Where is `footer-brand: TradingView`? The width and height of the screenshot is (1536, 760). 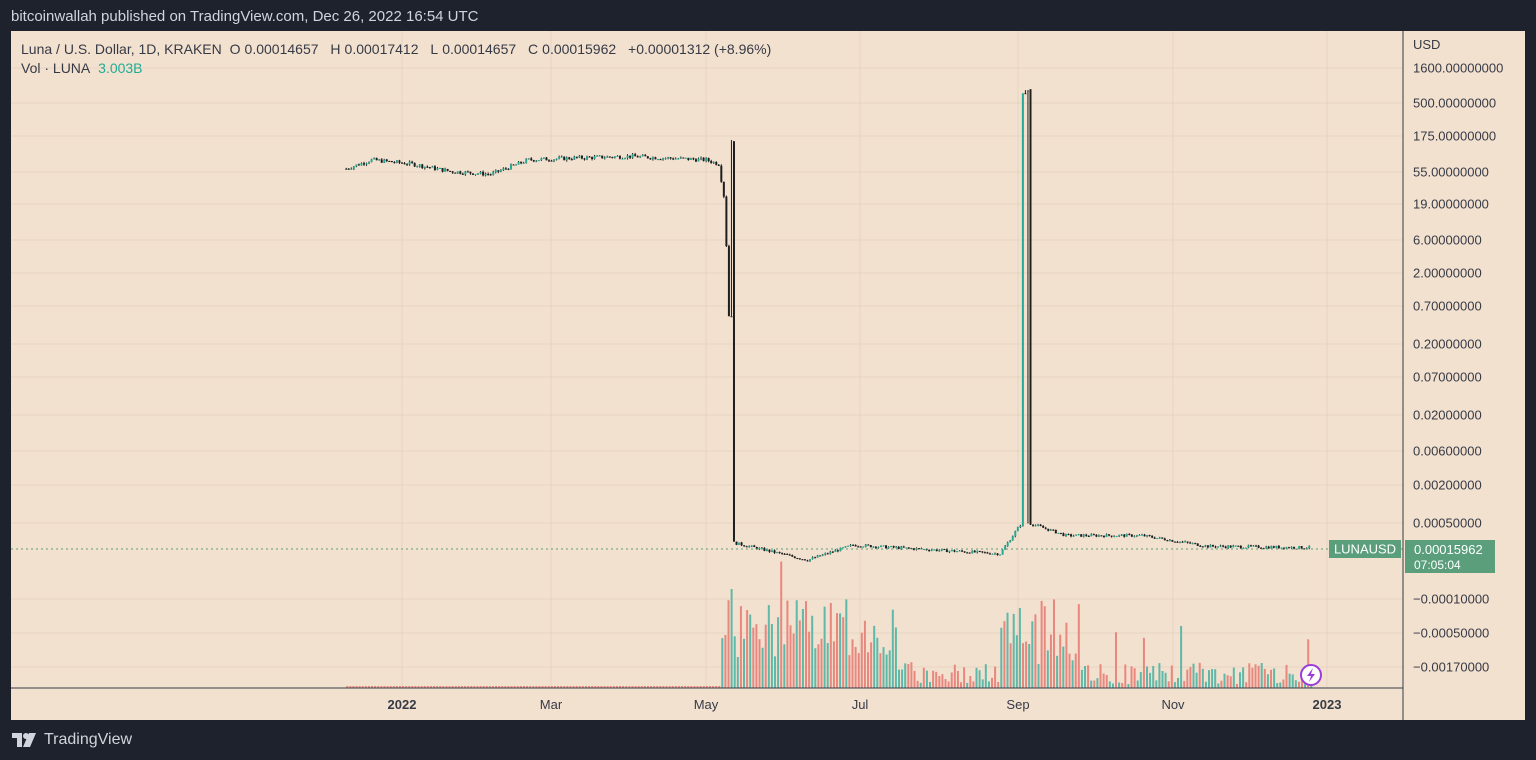
footer-brand: TradingView is located at coordinates (72, 740).